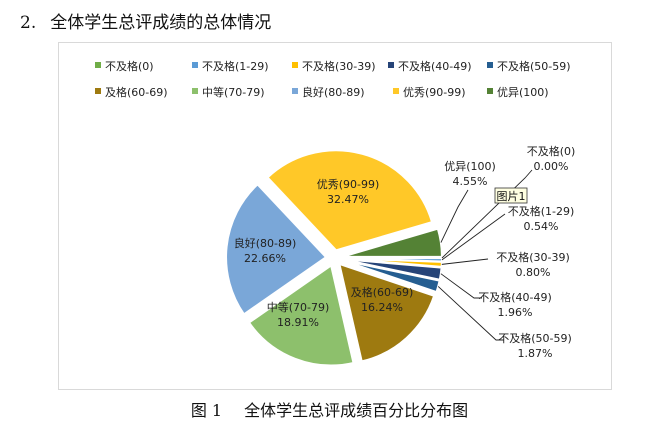 This screenshot has height=439, width=659. I want to click on figure-caption: 图 1 全体学生总评成绩百分比分布图, so click(329, 409).